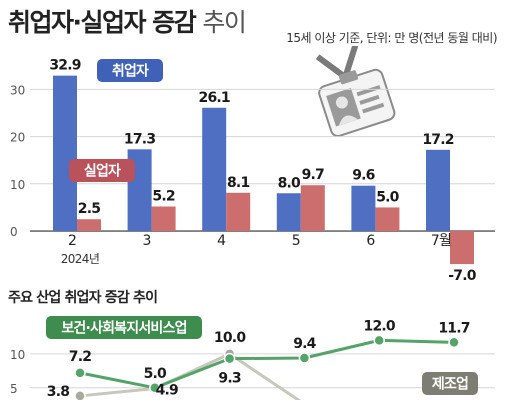 The image size is (511, 400). Describe the element at coordinates (102, 22) in the screenshot. I see `title-main-text: 취업자·실업자 증감` at that location.